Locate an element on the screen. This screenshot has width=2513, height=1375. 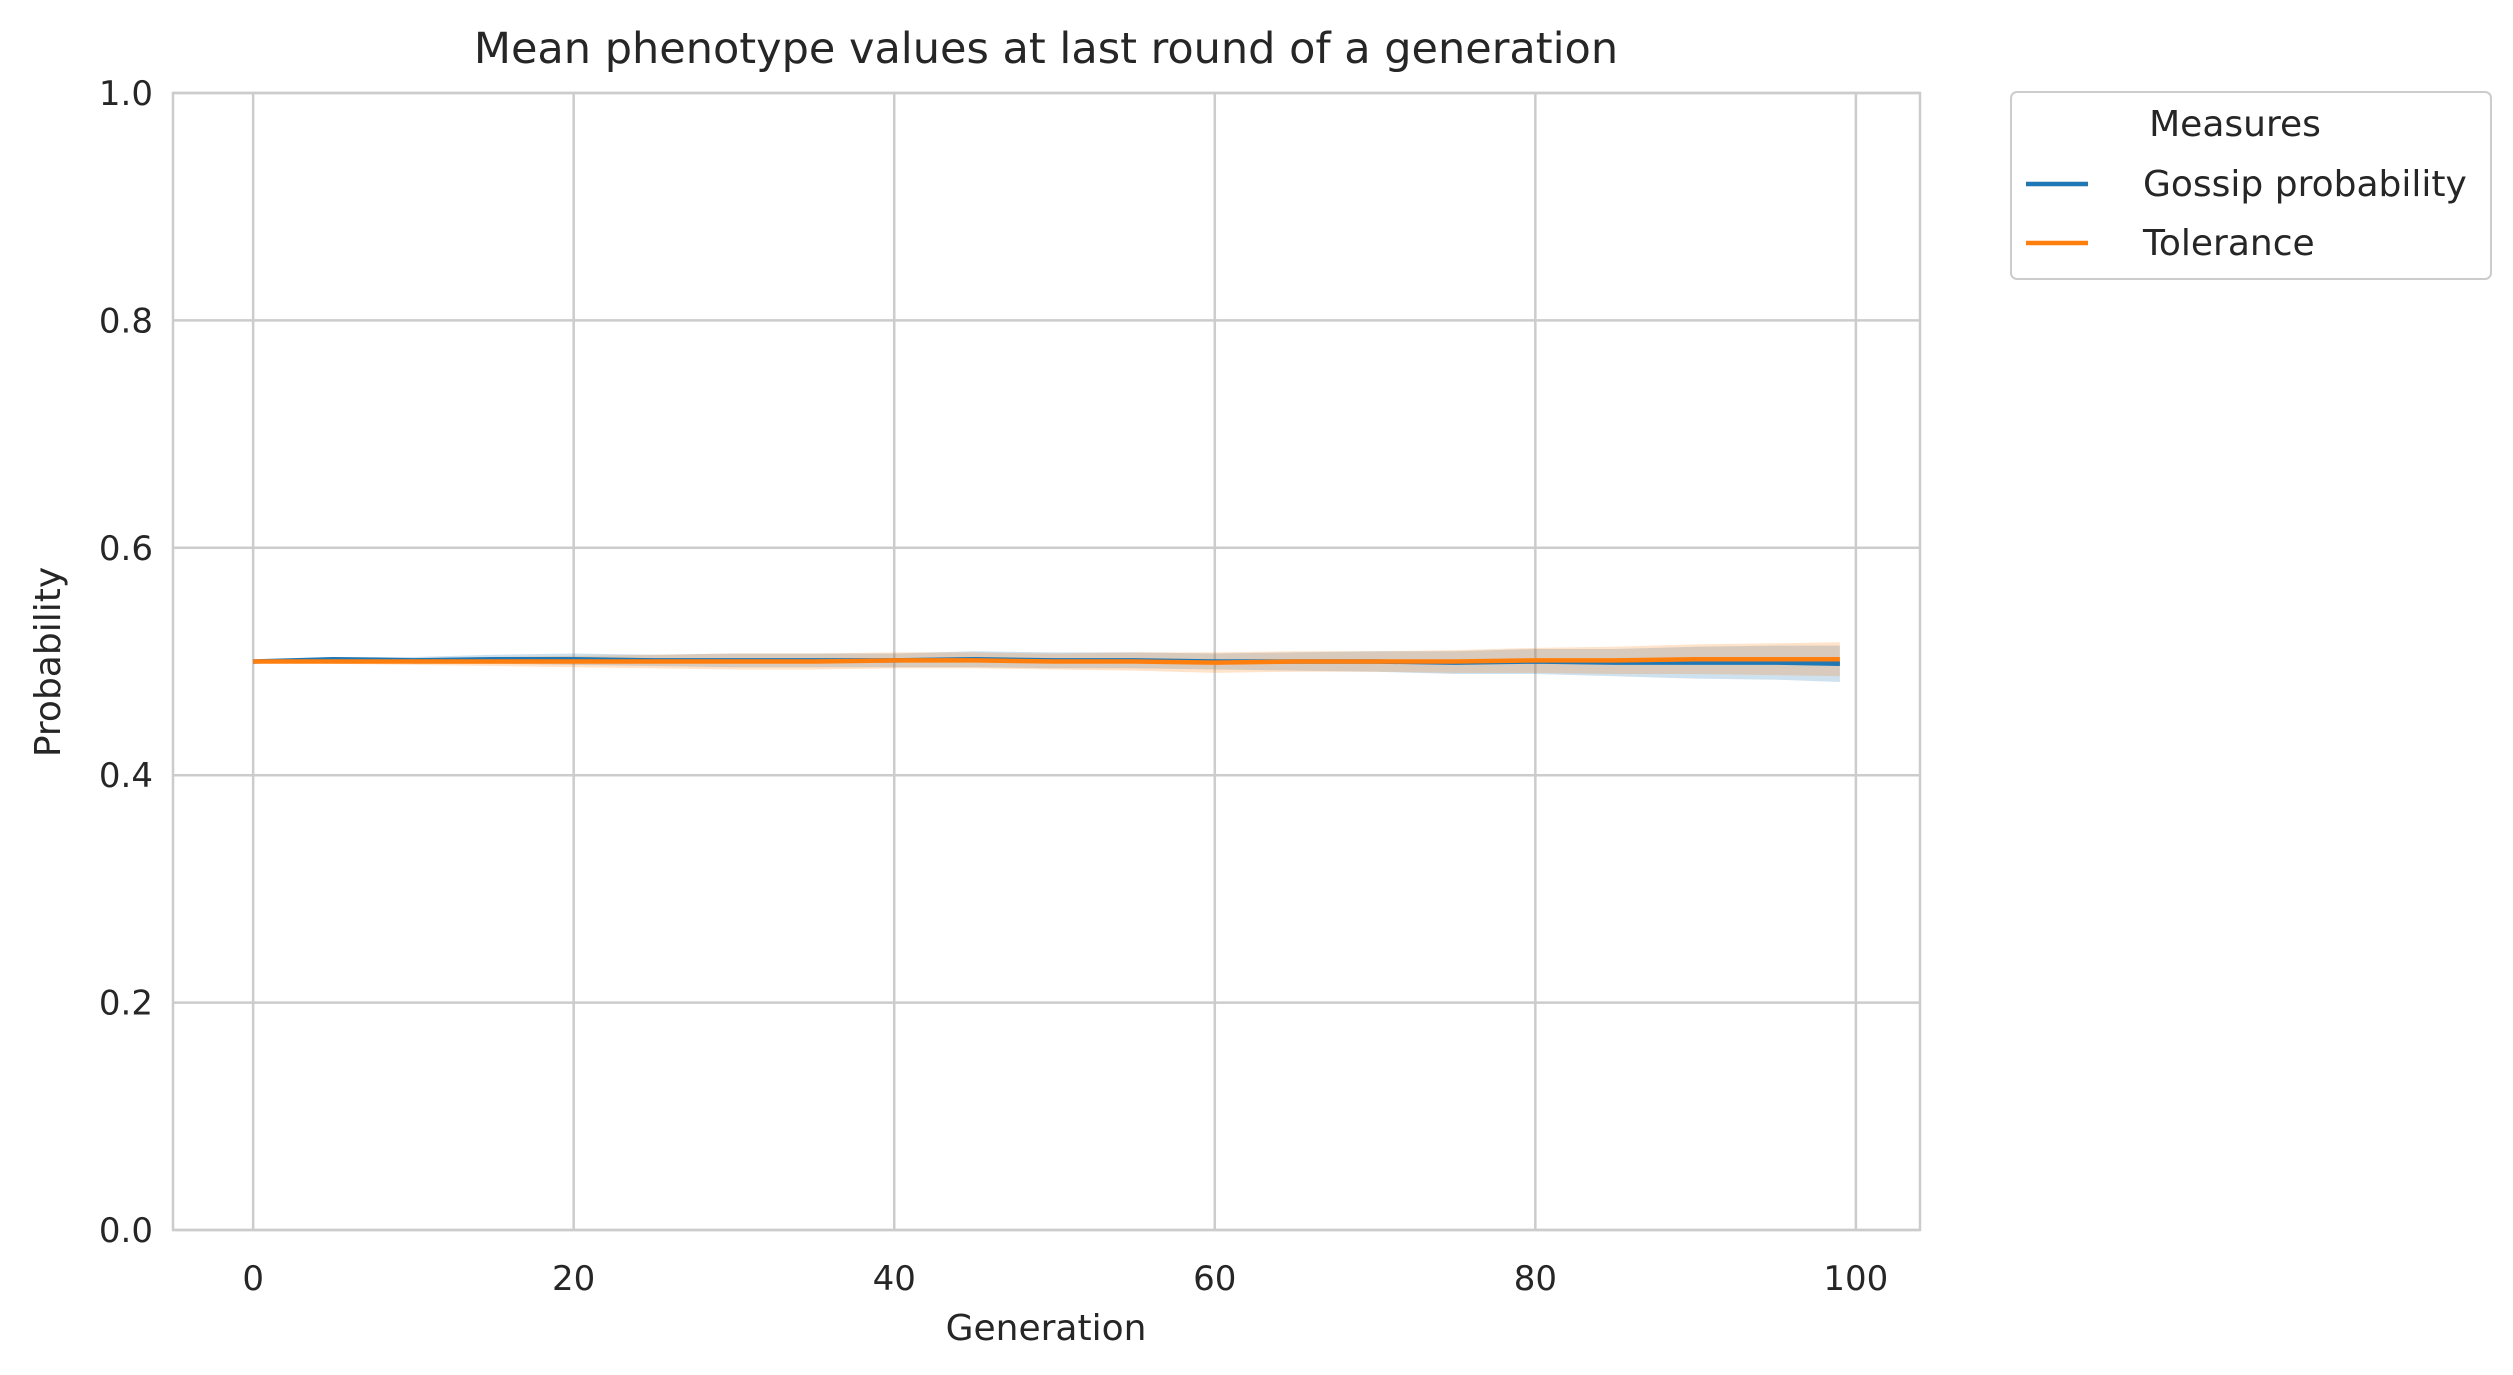
y-tick-label: 1.0 is located at coordinates (126, 94).